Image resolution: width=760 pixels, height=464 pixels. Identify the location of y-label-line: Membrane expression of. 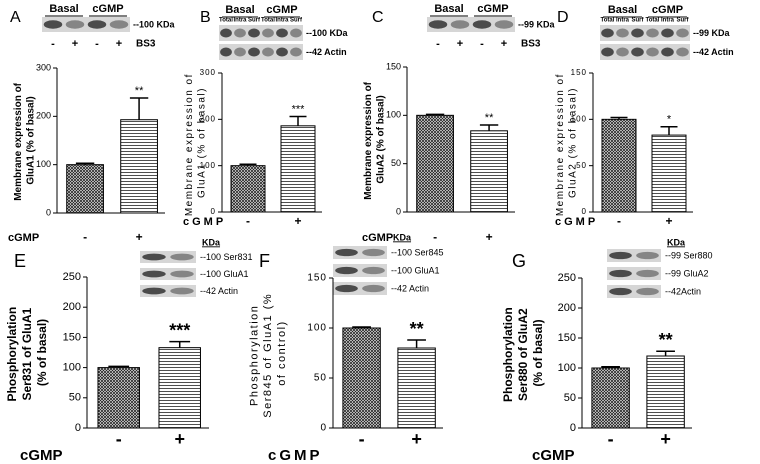
(367, 139).